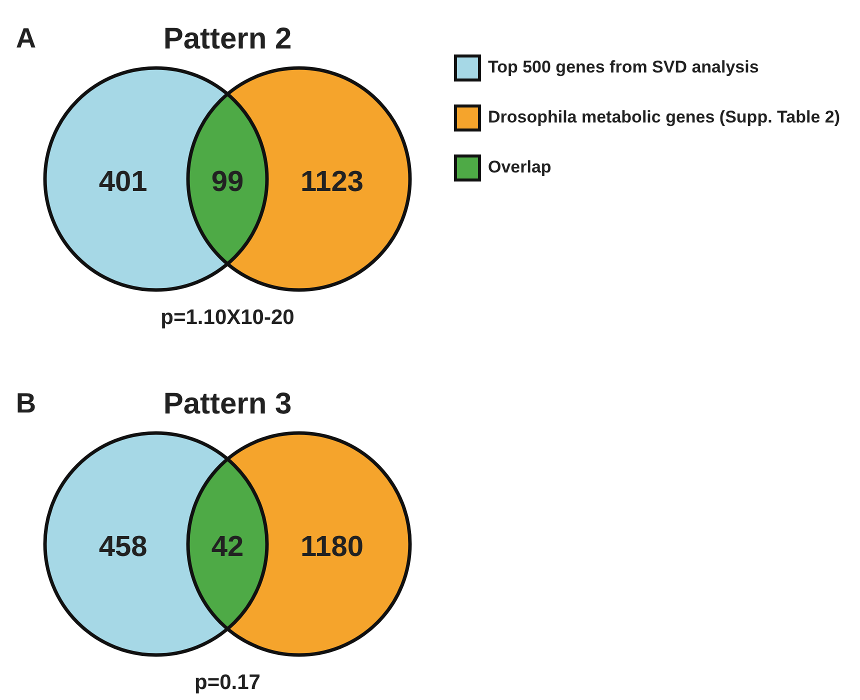 Image resolution: width=860 pixels, height=700 pixels. What do you see at coordinates (123, 547) in the screenshot?
I see `data-label: 458` at bounding box center [123, 547].